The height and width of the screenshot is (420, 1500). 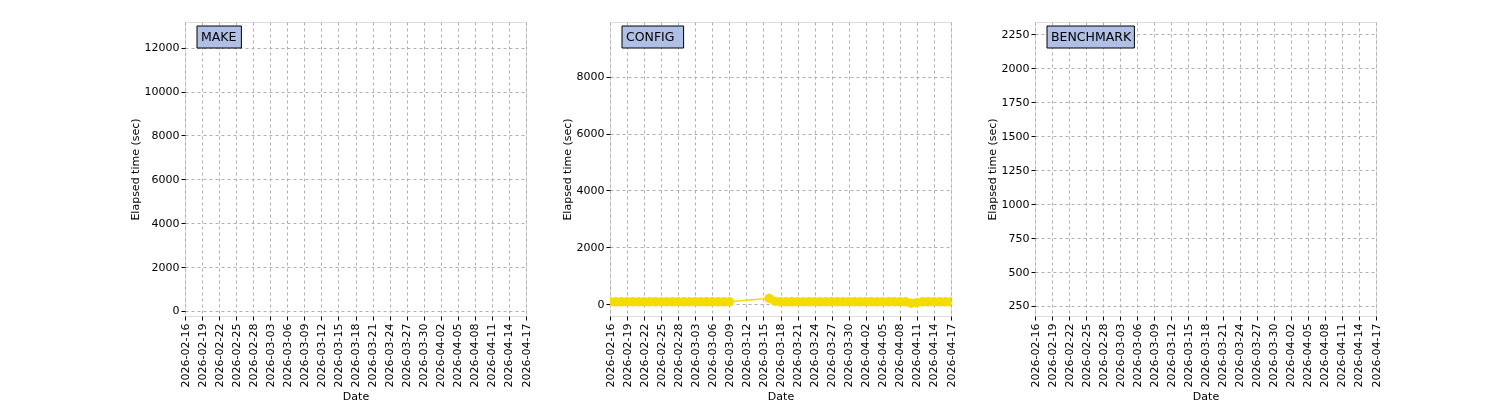 I want to click on text: BENCHMARK, so click(x=1091, y=36).